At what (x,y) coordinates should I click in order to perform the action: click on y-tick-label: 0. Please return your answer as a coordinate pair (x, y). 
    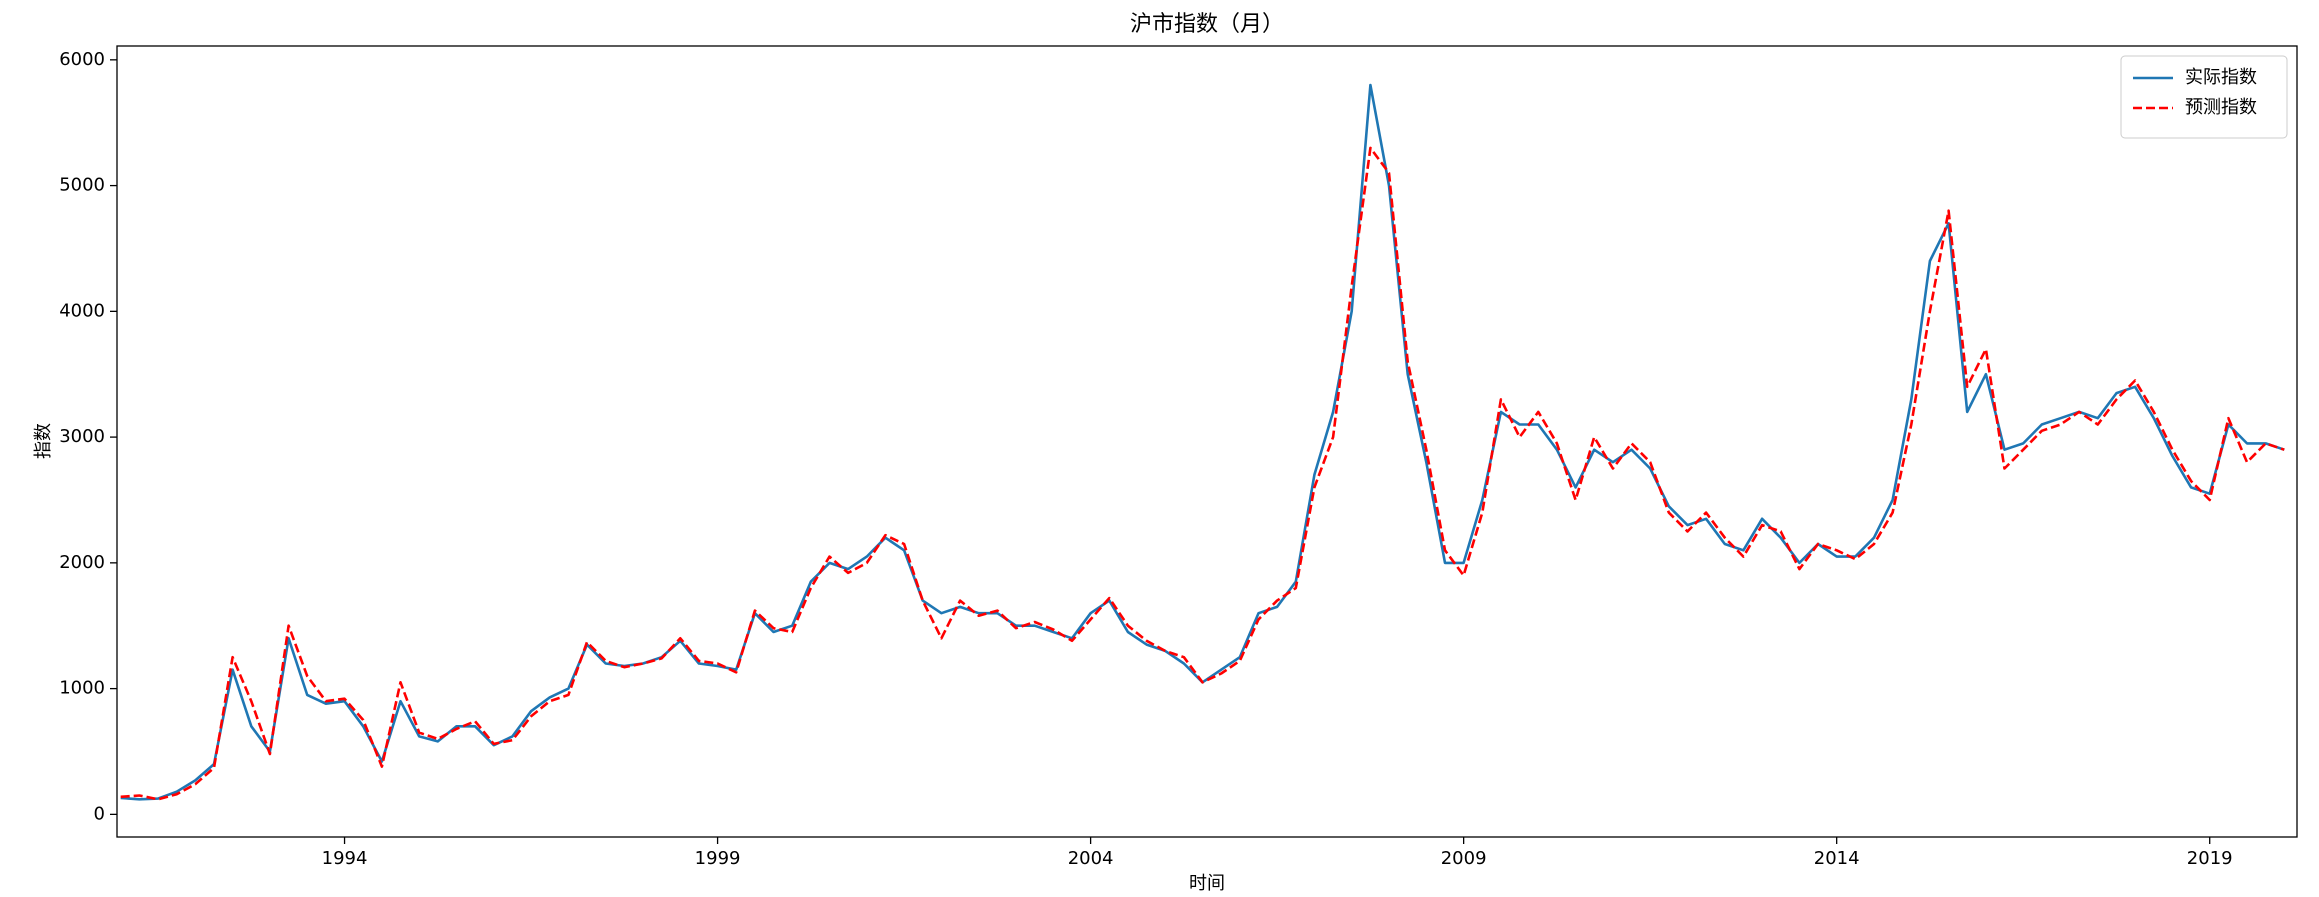
    Looking at the image, I should click on (99, 813).